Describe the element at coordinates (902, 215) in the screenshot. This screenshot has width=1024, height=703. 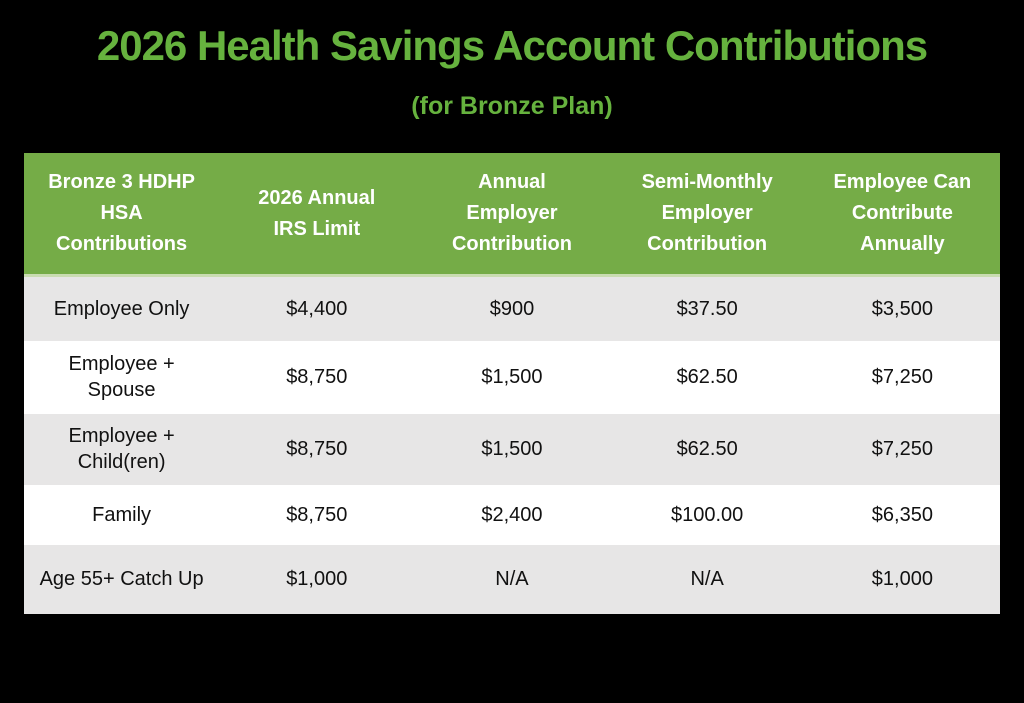
I see `column-header-employee-can-contribute: Employee Can Contribute Annually` at that location.